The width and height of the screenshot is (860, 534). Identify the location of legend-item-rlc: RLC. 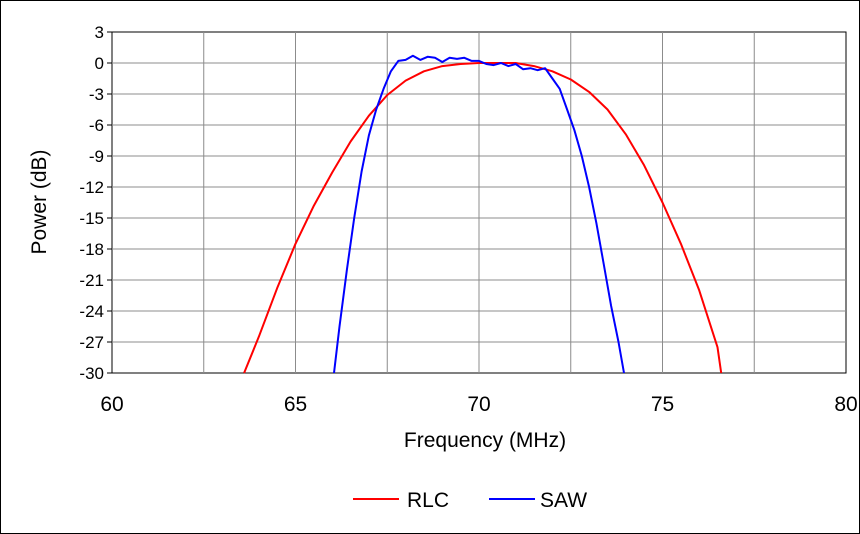
(401, 500).